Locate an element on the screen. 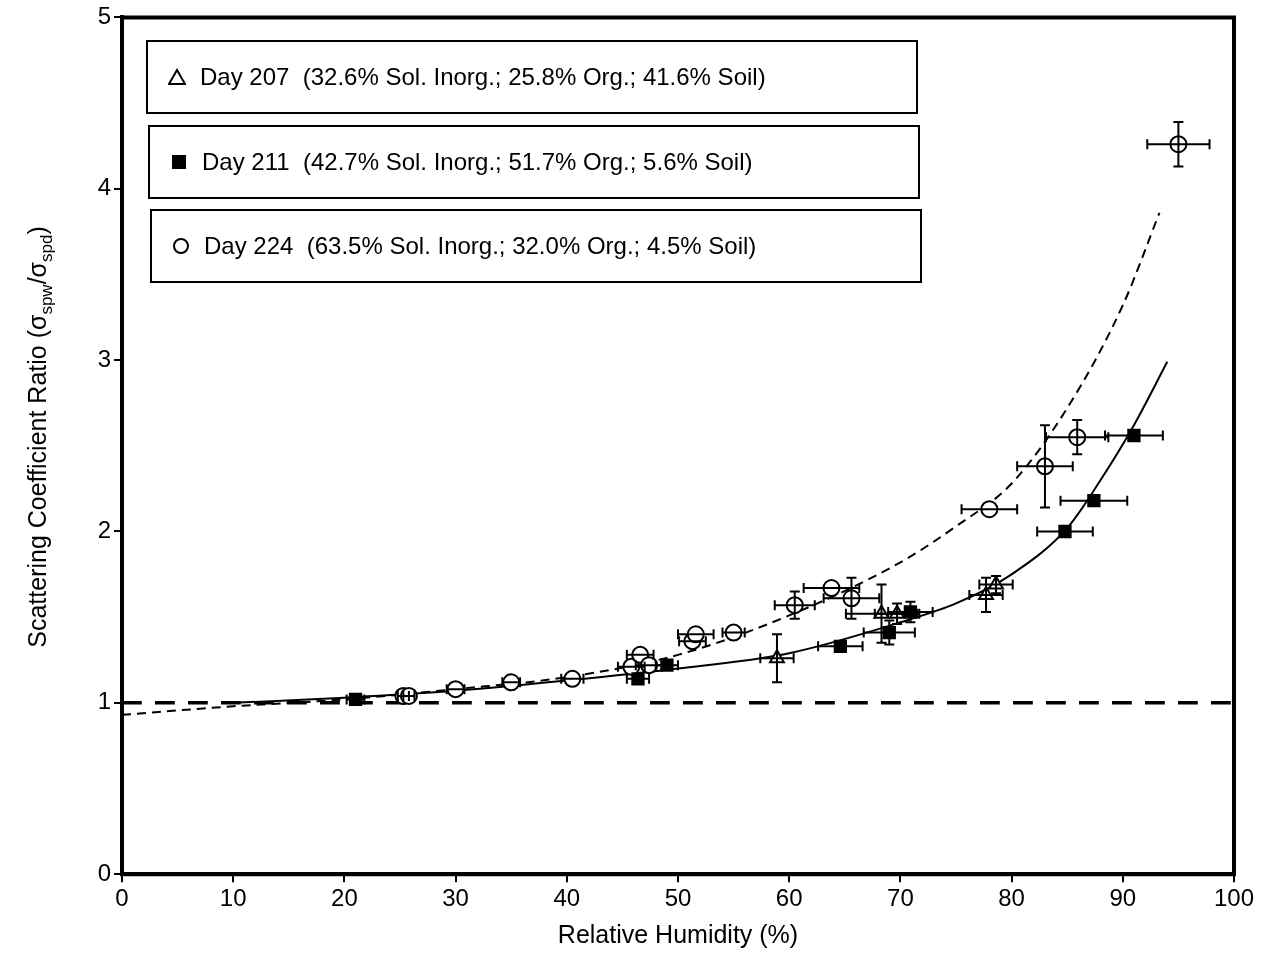  x-tick-label: 50 is located at coordinates (678, 898).